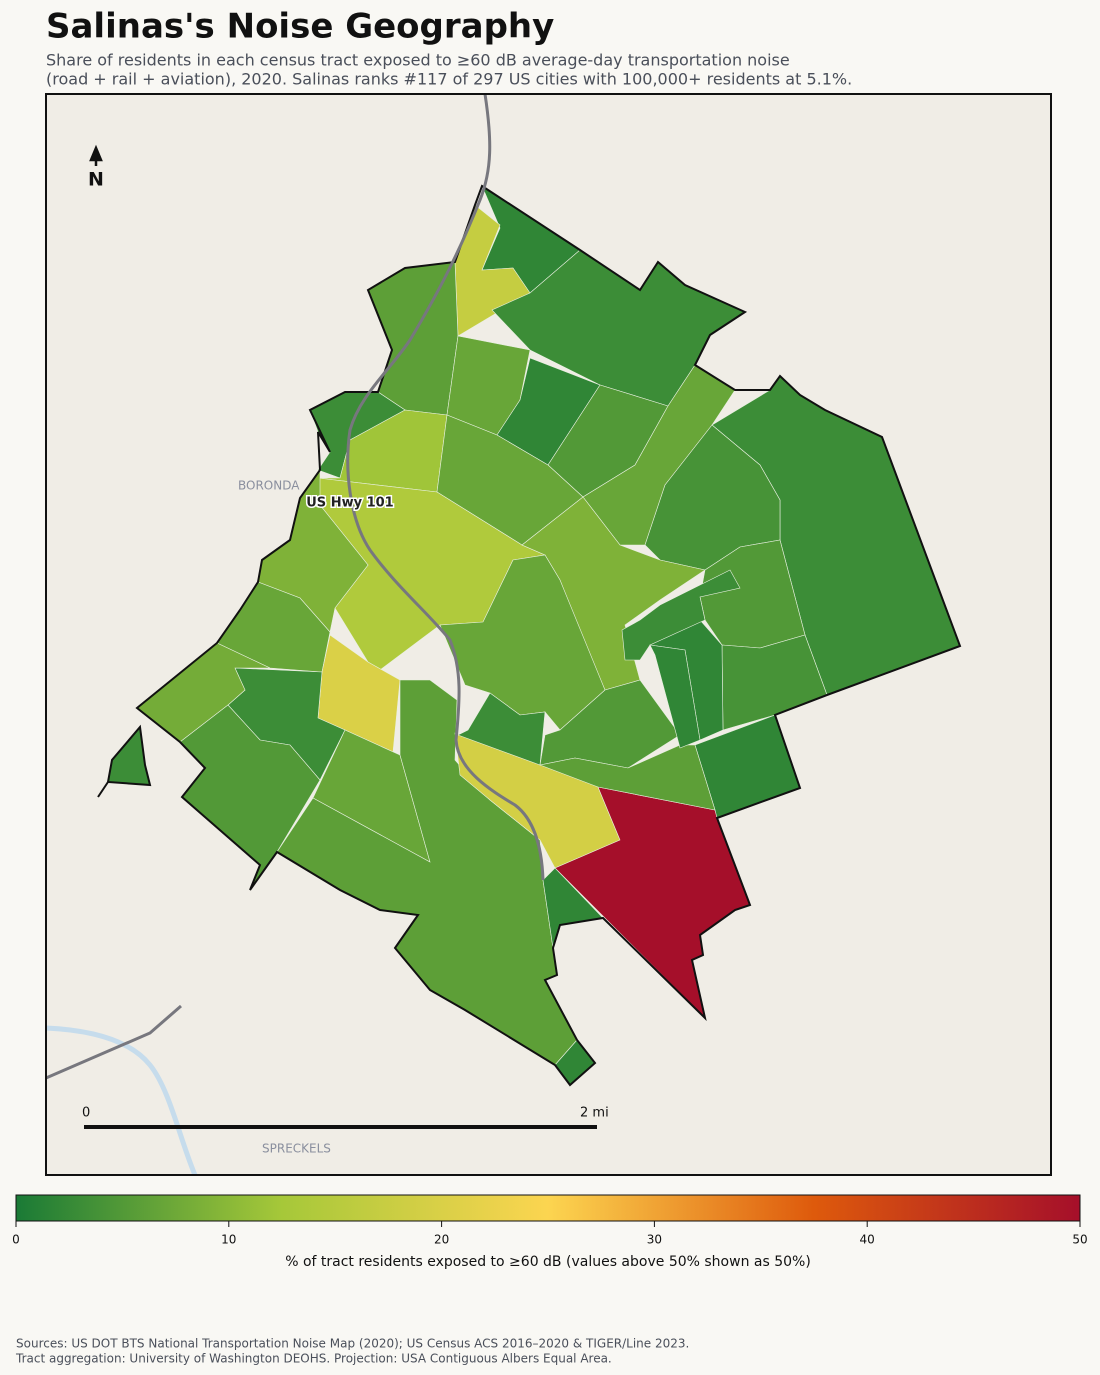 This screenshot has height=1375, width=1100. Describe the element at coordinates (228, 1240) in the screenshot. I see `colorbar-tick-label: 10` at that location.